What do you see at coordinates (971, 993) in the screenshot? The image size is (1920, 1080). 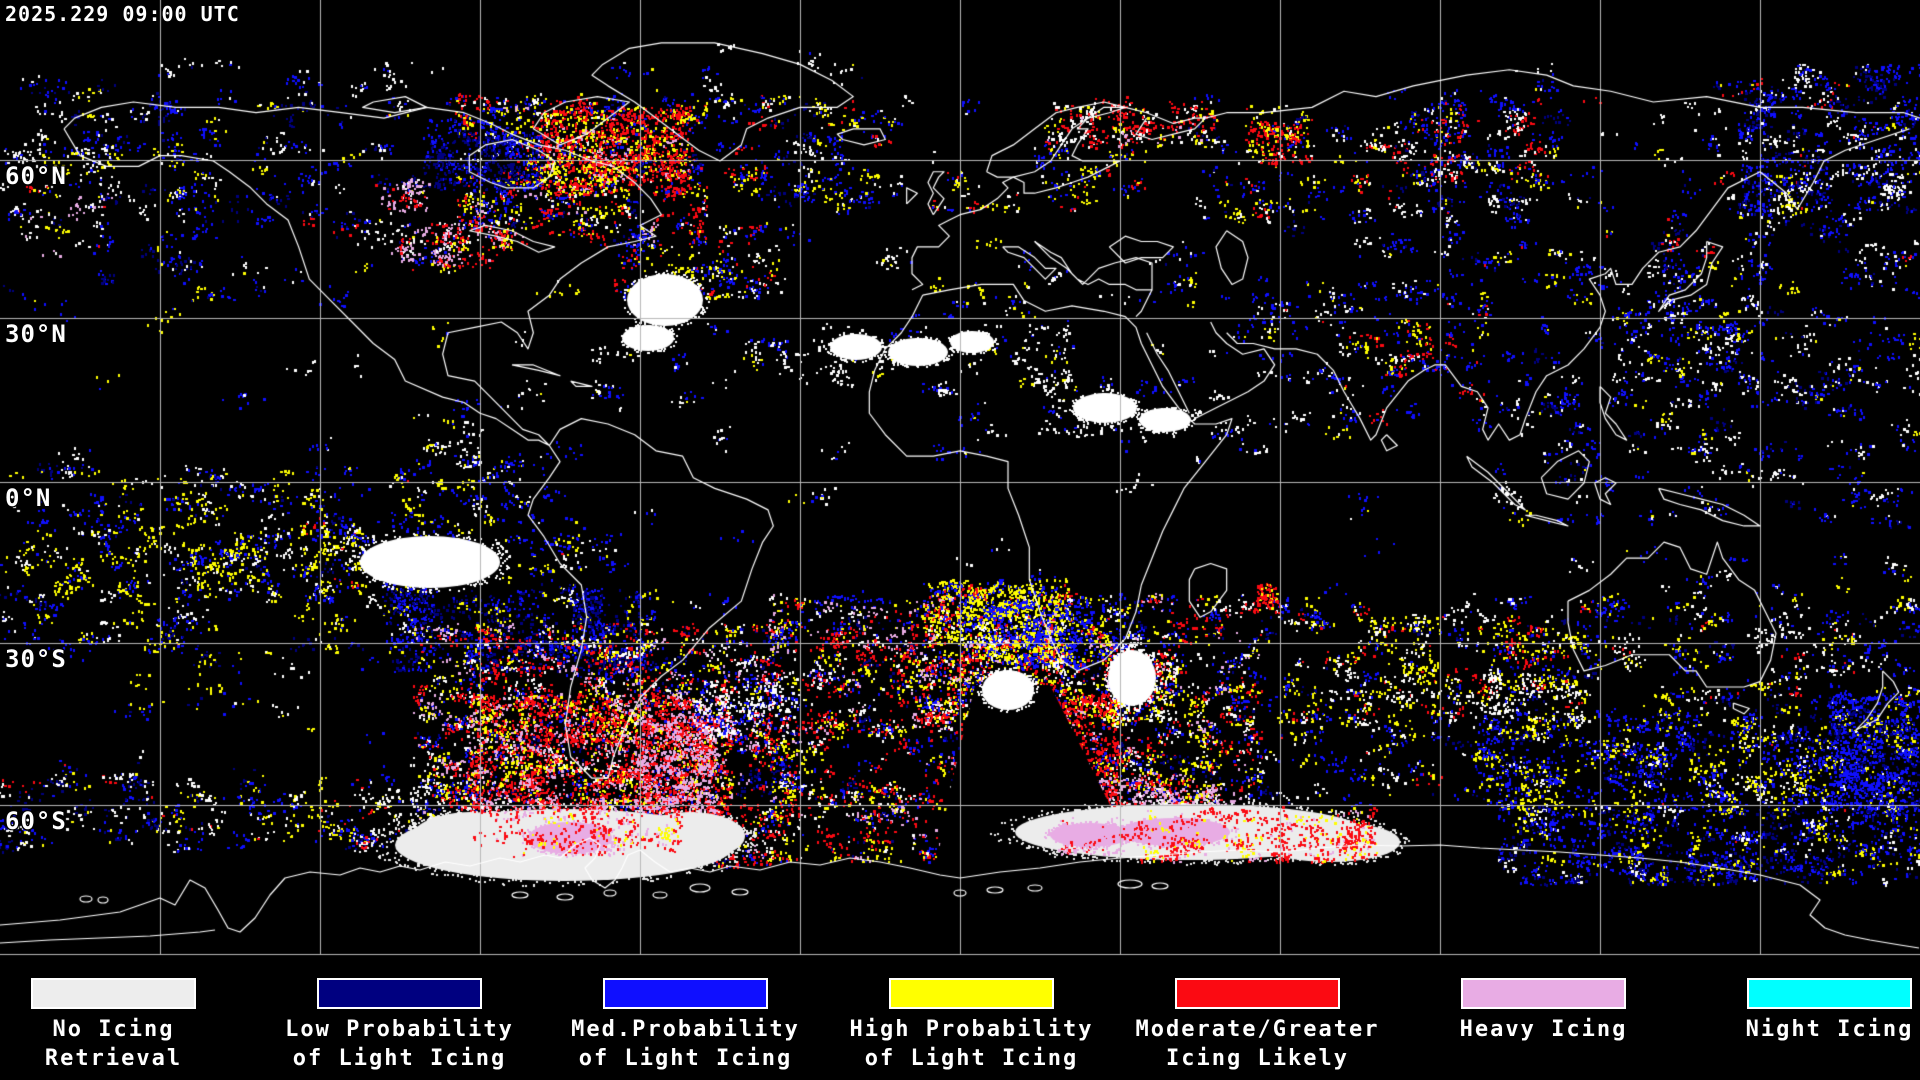 I see `legend-swatch-high-prob` at bounding box center [971, 993].